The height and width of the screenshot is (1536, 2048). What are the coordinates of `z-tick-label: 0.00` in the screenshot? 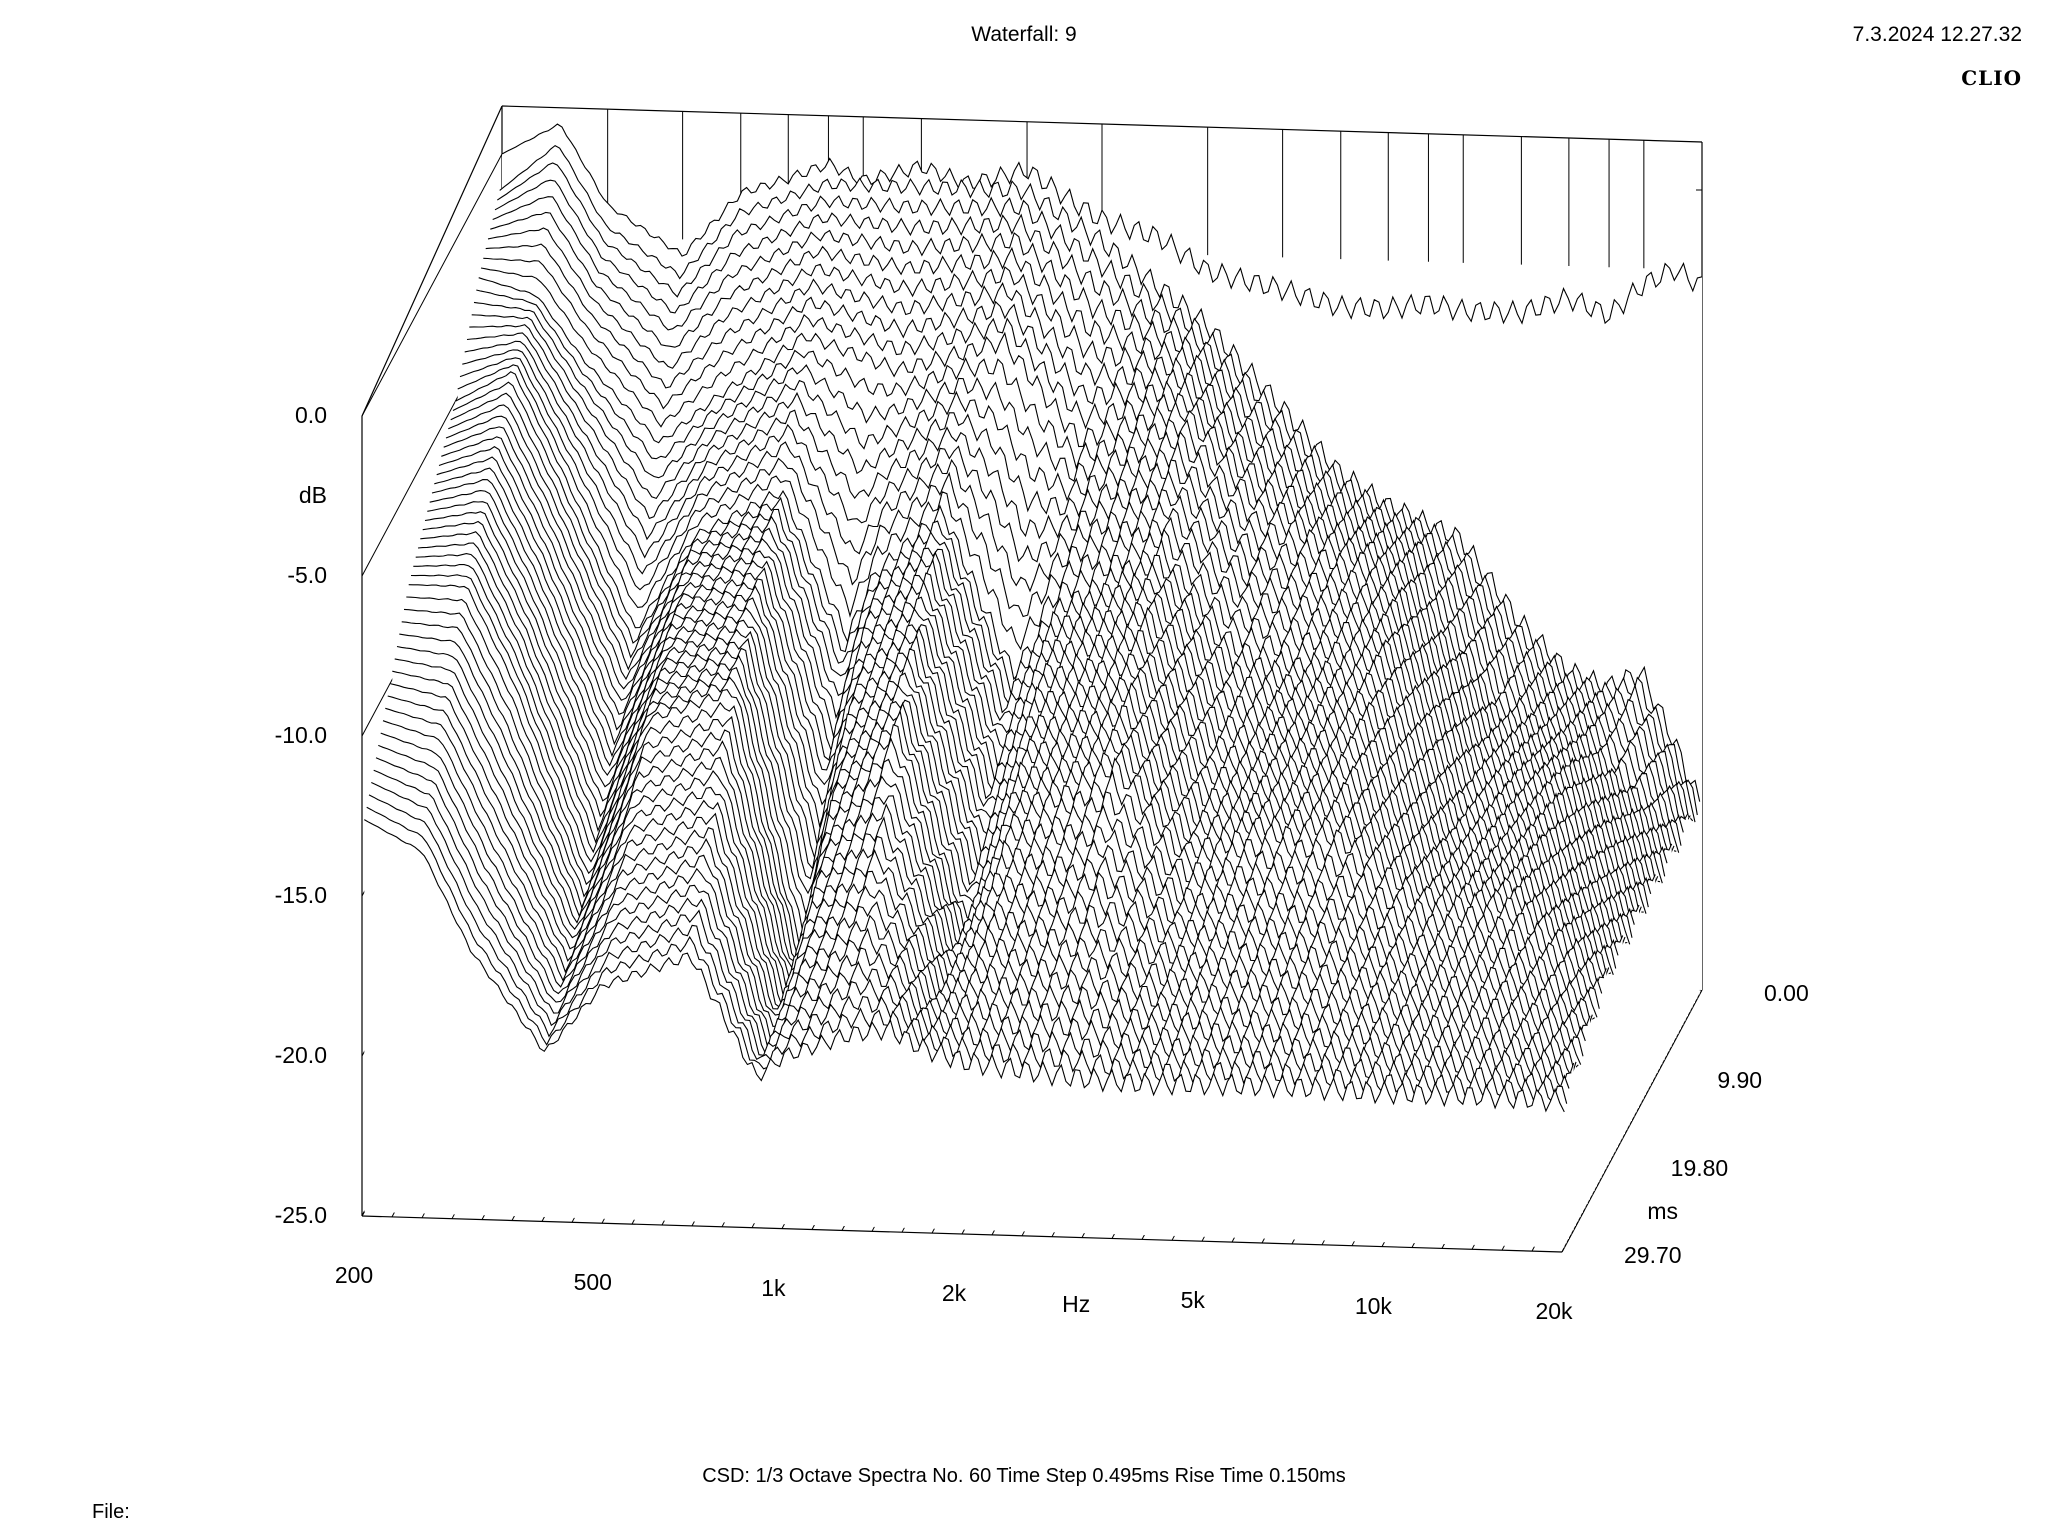 It's located at (1786, 993).